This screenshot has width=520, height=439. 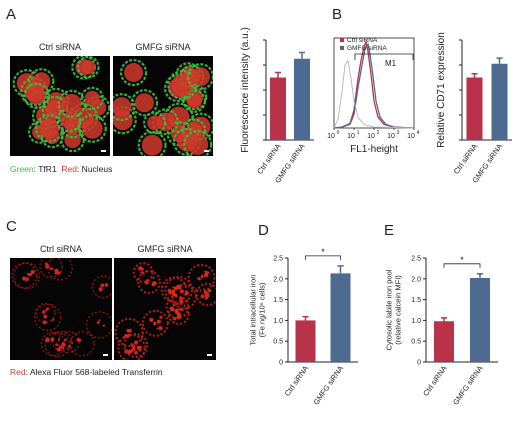 I want to click on panel-a-gmfg-micrograph, so click(x=163, y=106).